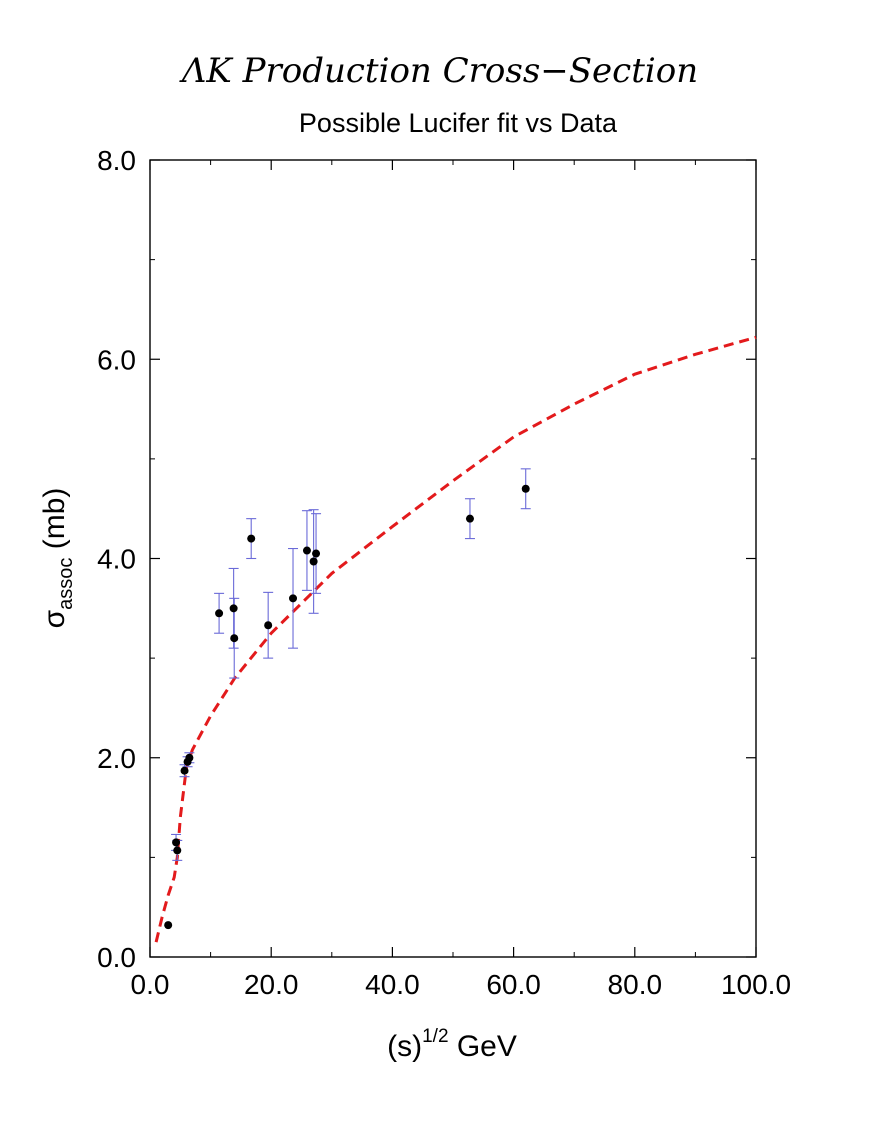  I want to click on x-tick-label: 20.0, so click(271, 984).